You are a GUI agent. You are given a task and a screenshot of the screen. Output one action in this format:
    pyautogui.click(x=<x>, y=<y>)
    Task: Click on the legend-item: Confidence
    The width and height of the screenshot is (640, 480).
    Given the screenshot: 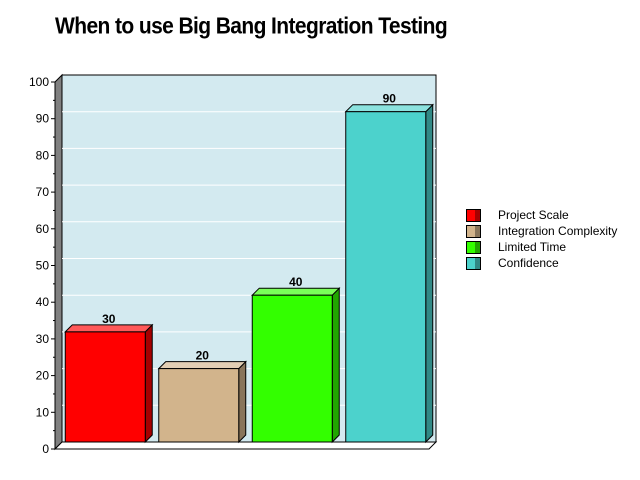 What is the action you would take?
    pyautogui.click(x=541, y=263)
    